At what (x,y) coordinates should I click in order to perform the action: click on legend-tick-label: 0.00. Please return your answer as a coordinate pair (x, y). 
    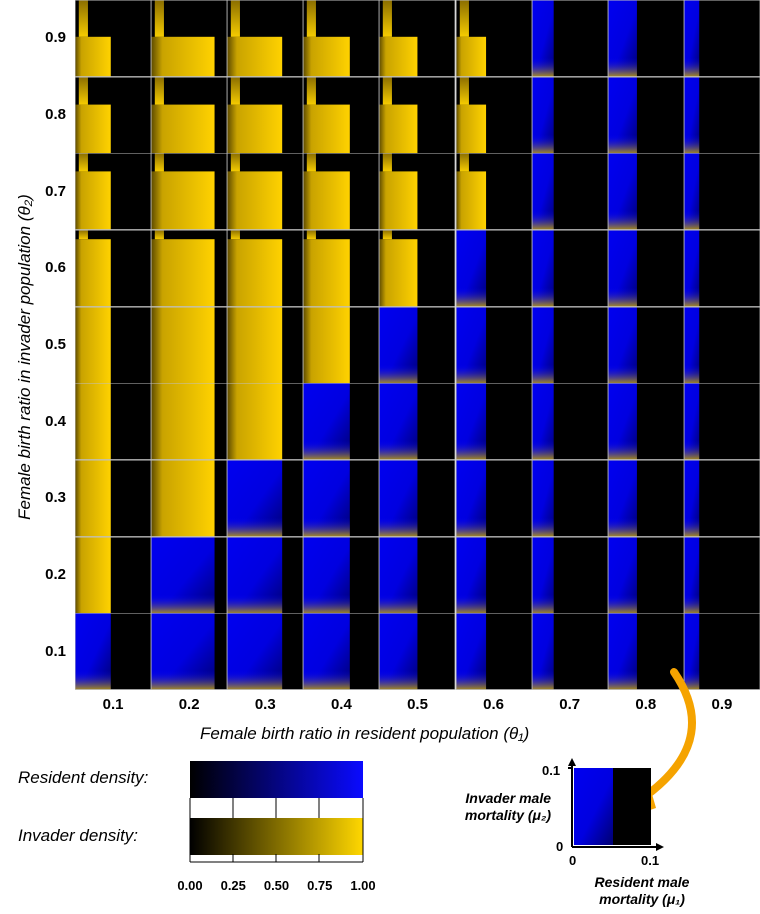
    Looking at the image, I should click on (190, 885).